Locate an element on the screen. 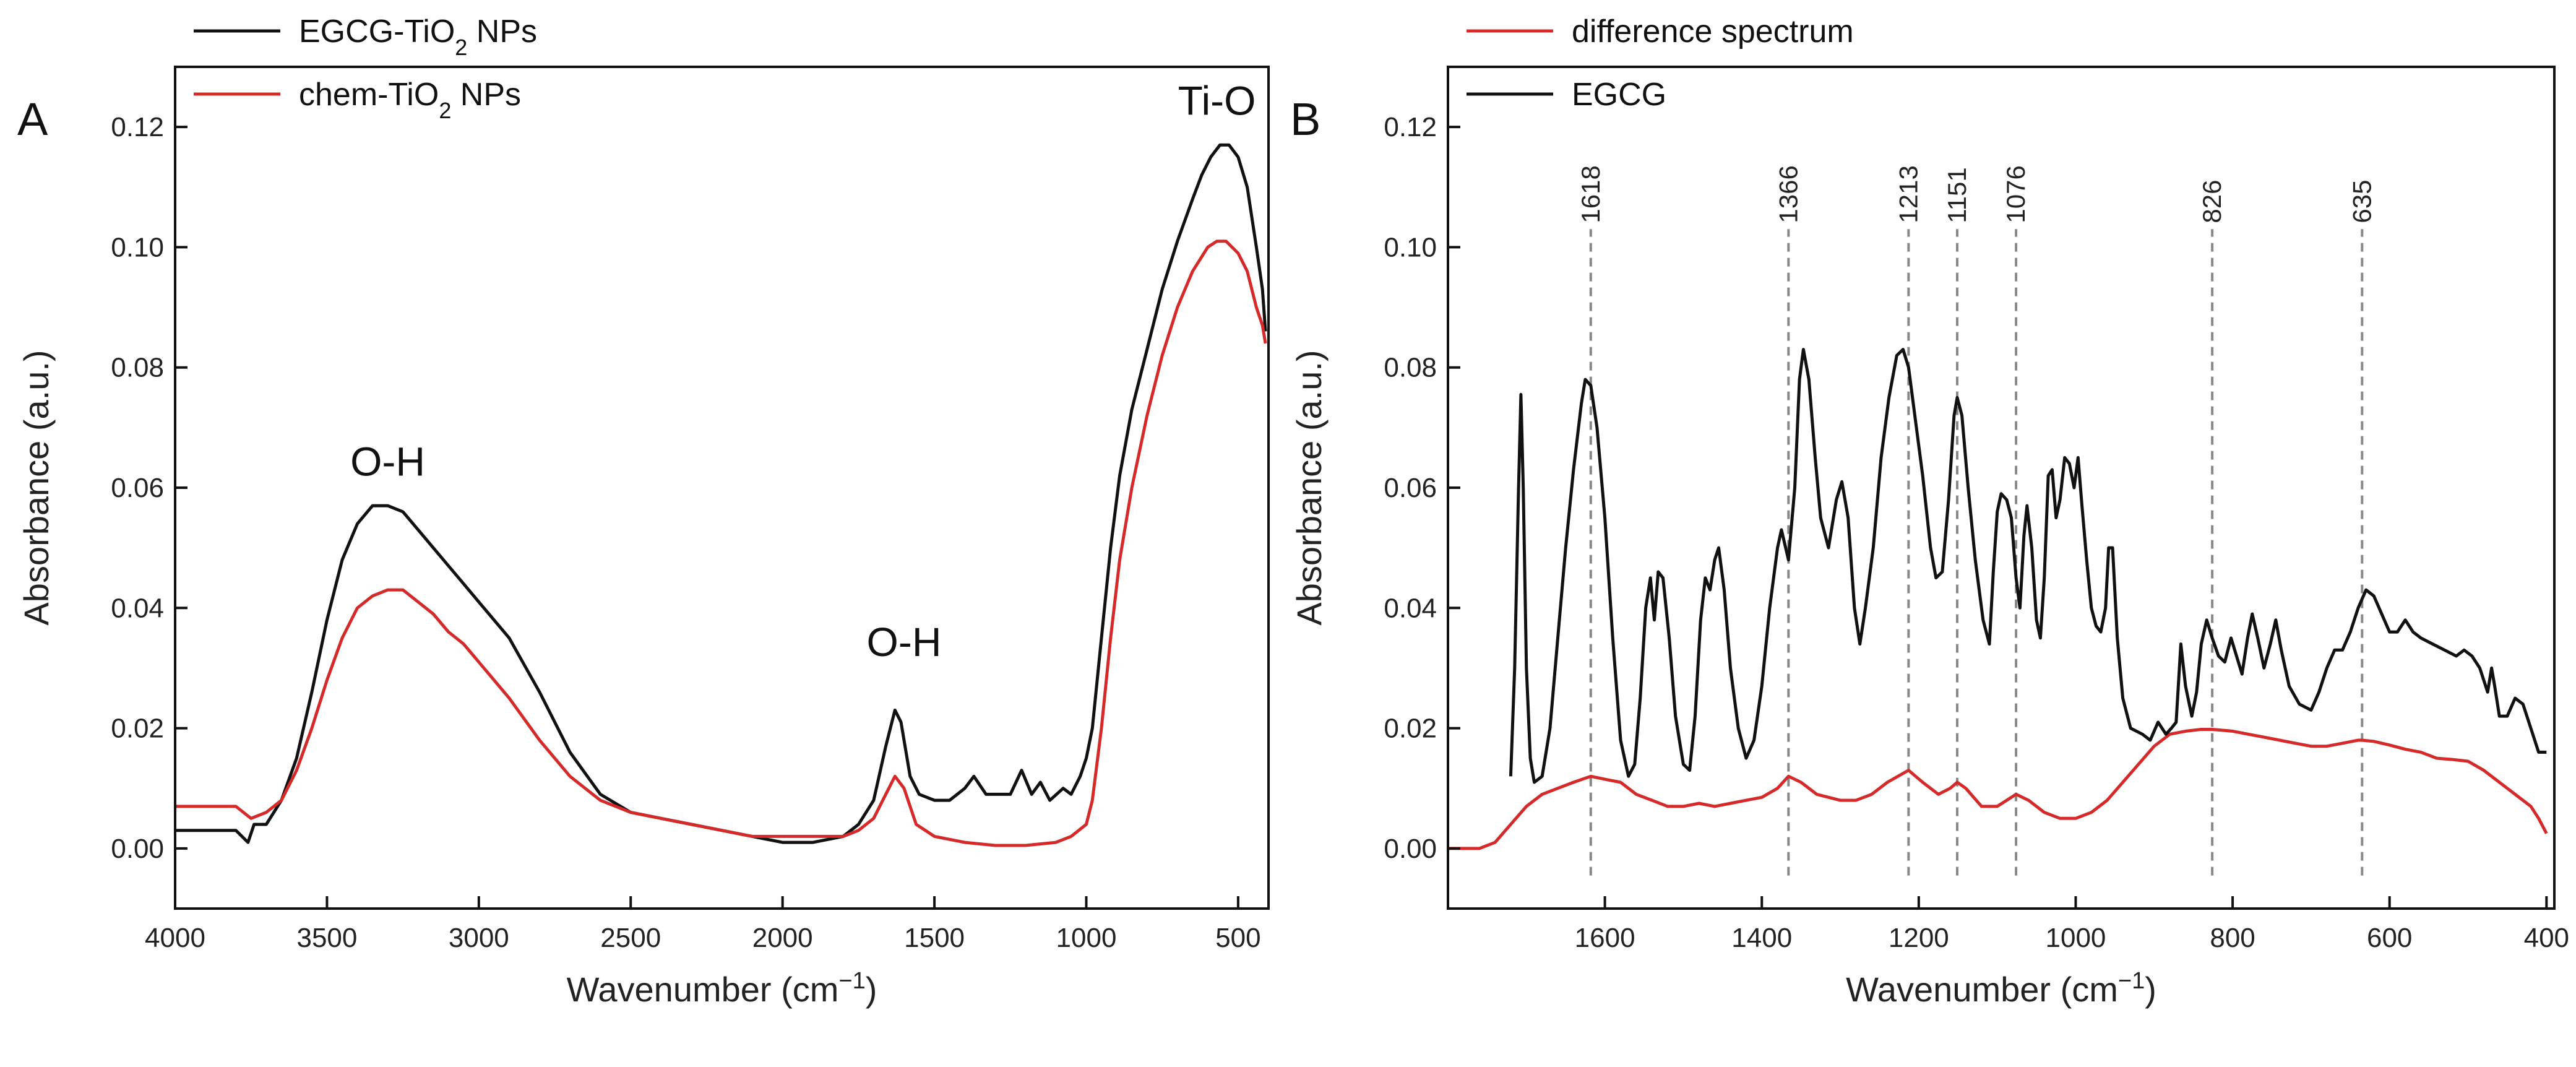 The width and height of the screenshot is (2576, 1067). legend-label: chem-TiO2 NPs is located at coordinates (410, 100).